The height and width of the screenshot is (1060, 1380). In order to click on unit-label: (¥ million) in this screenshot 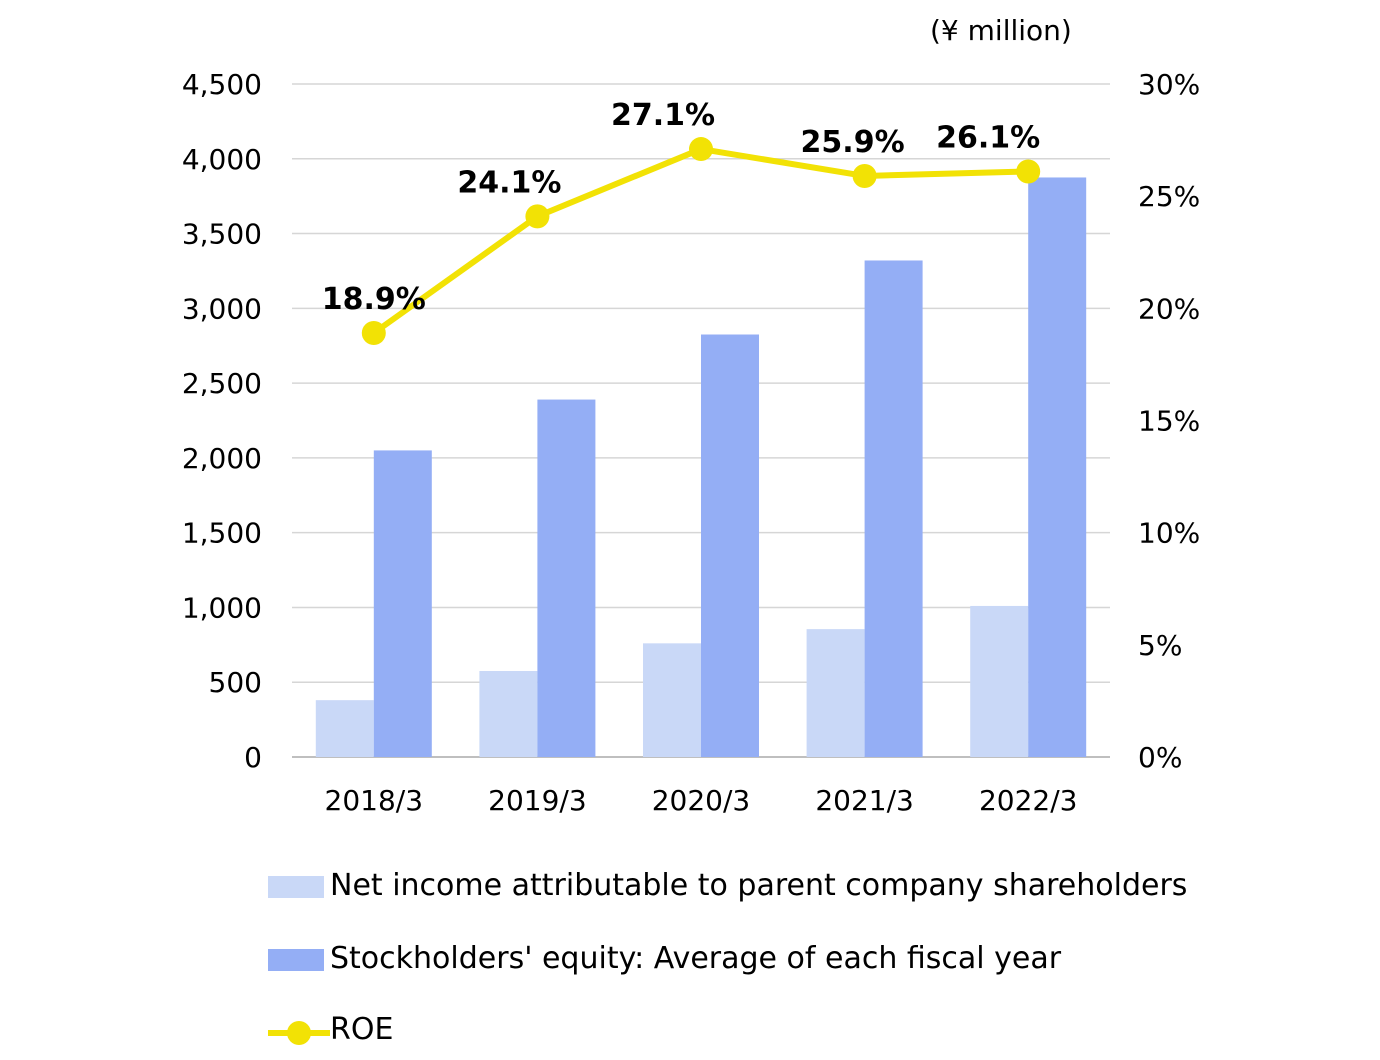, I will do `click(1001, 30)`.